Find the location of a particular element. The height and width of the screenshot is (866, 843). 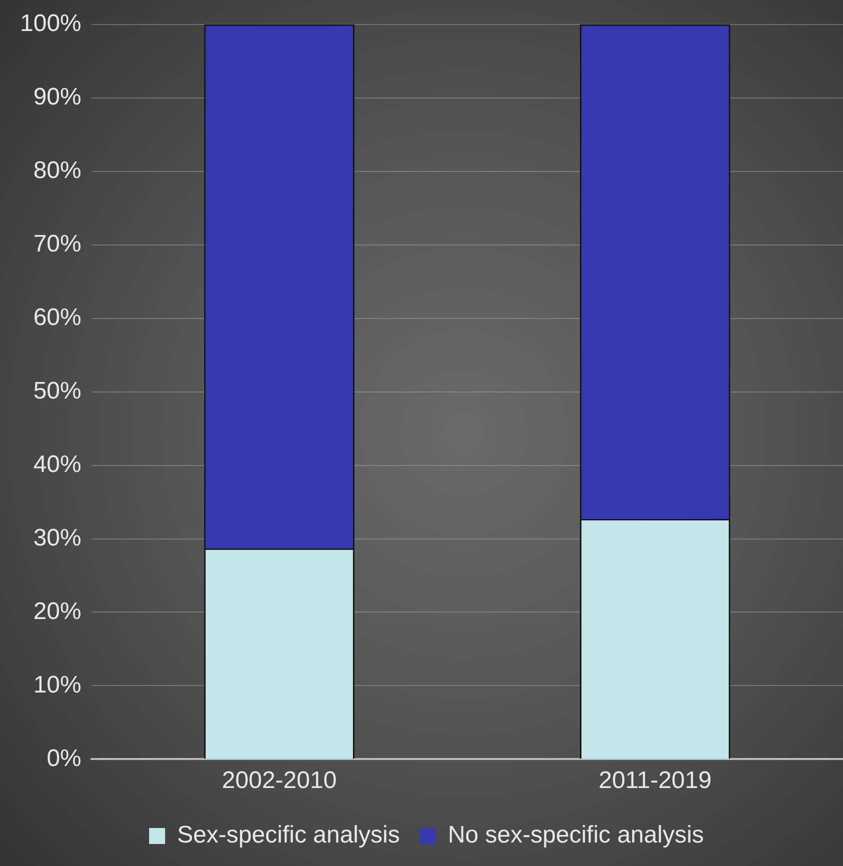

y-tick-label: 20% is located at coordinates (57, 611).